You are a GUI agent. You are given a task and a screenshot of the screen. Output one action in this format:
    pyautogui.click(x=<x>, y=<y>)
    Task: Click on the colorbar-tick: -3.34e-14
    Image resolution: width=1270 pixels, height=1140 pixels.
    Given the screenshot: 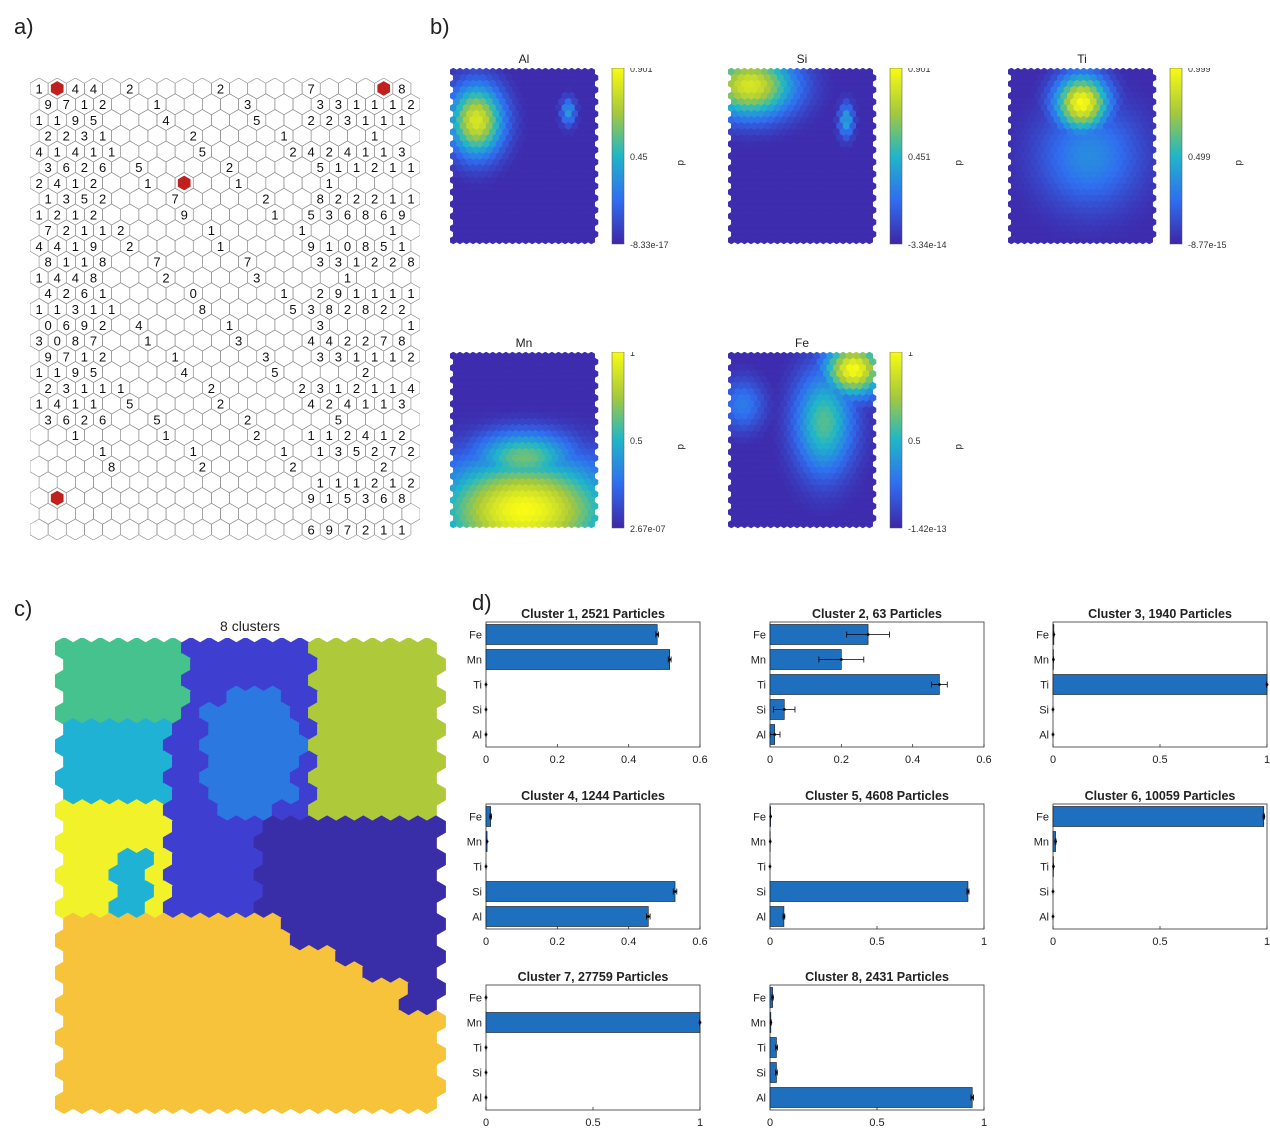 What is the action you would take?
    pyautogui.click(x=927, y=245)
    